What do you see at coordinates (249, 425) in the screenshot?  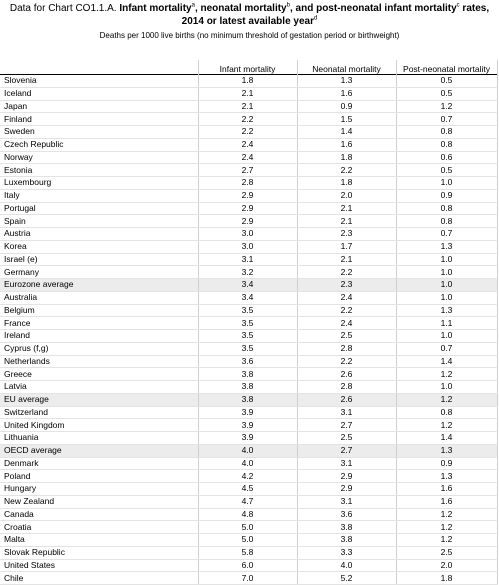 I see `table-row: United Kingdom 3.9 2.7 1.2` at bounding box center [249, 425].